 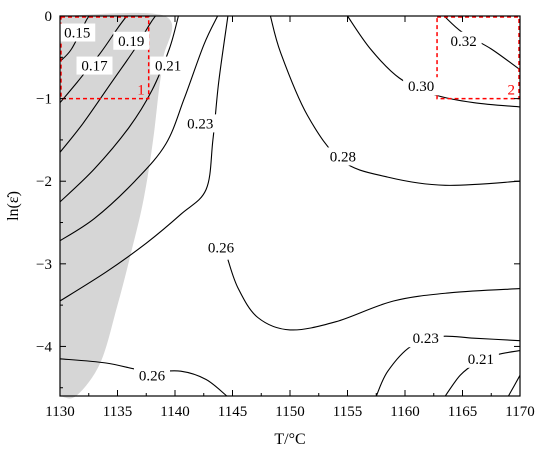 What do you see at coordinates (462, 412) in the screenshot?
I see `x-tick-label: 1165` at bounding box center [462, 412].